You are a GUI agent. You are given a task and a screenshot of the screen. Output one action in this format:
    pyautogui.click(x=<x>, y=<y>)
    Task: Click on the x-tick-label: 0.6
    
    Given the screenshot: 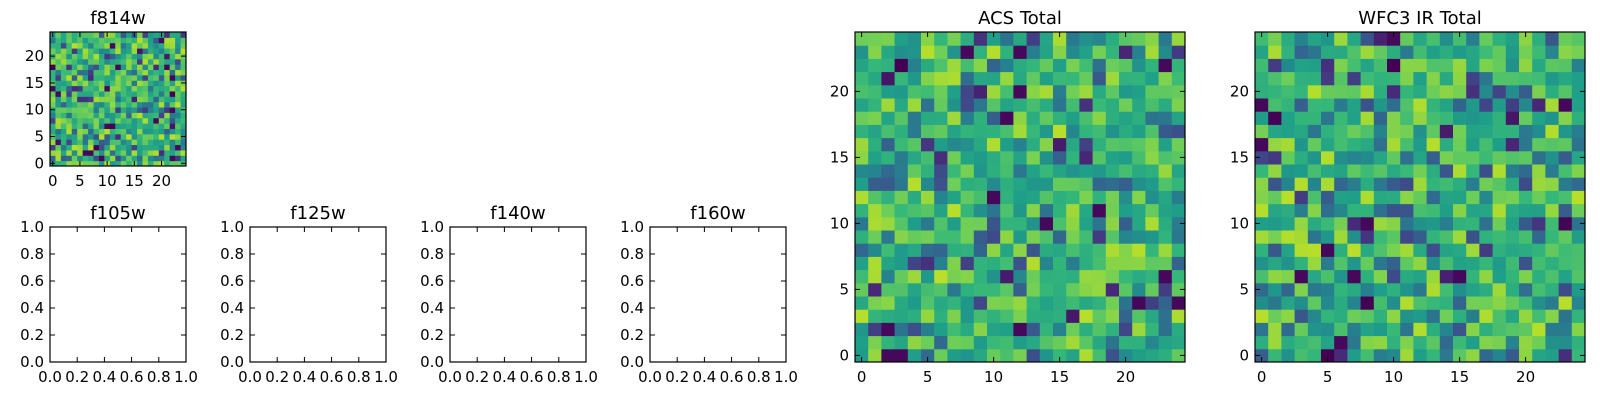 What is the action you would take?
    pyautogui.click(x=132, y=377)
    